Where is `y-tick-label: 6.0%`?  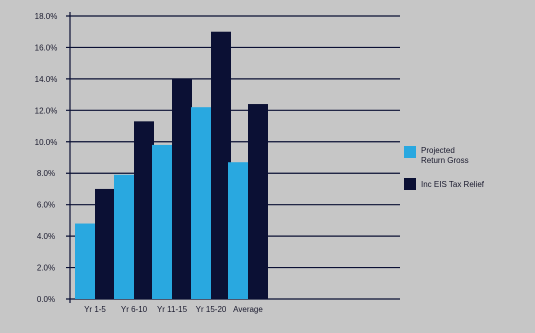 y-tick-label: 6.0% is located at coordinates (46, 205).